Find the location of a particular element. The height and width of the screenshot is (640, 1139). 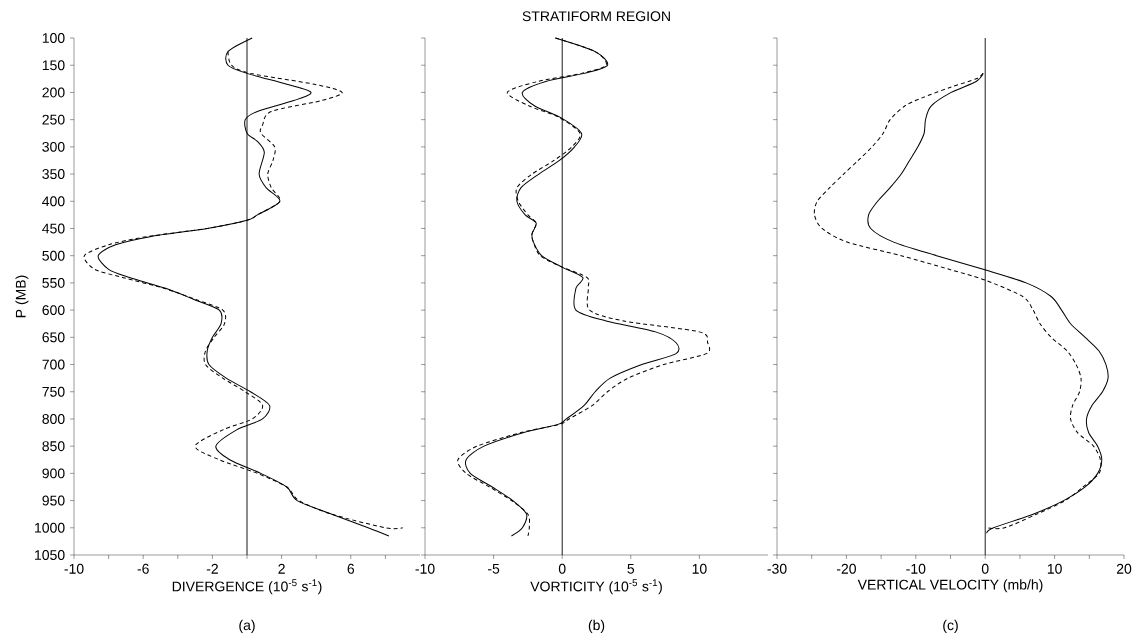

y-tick-label: 1050 is located at coordinates (50, 555).